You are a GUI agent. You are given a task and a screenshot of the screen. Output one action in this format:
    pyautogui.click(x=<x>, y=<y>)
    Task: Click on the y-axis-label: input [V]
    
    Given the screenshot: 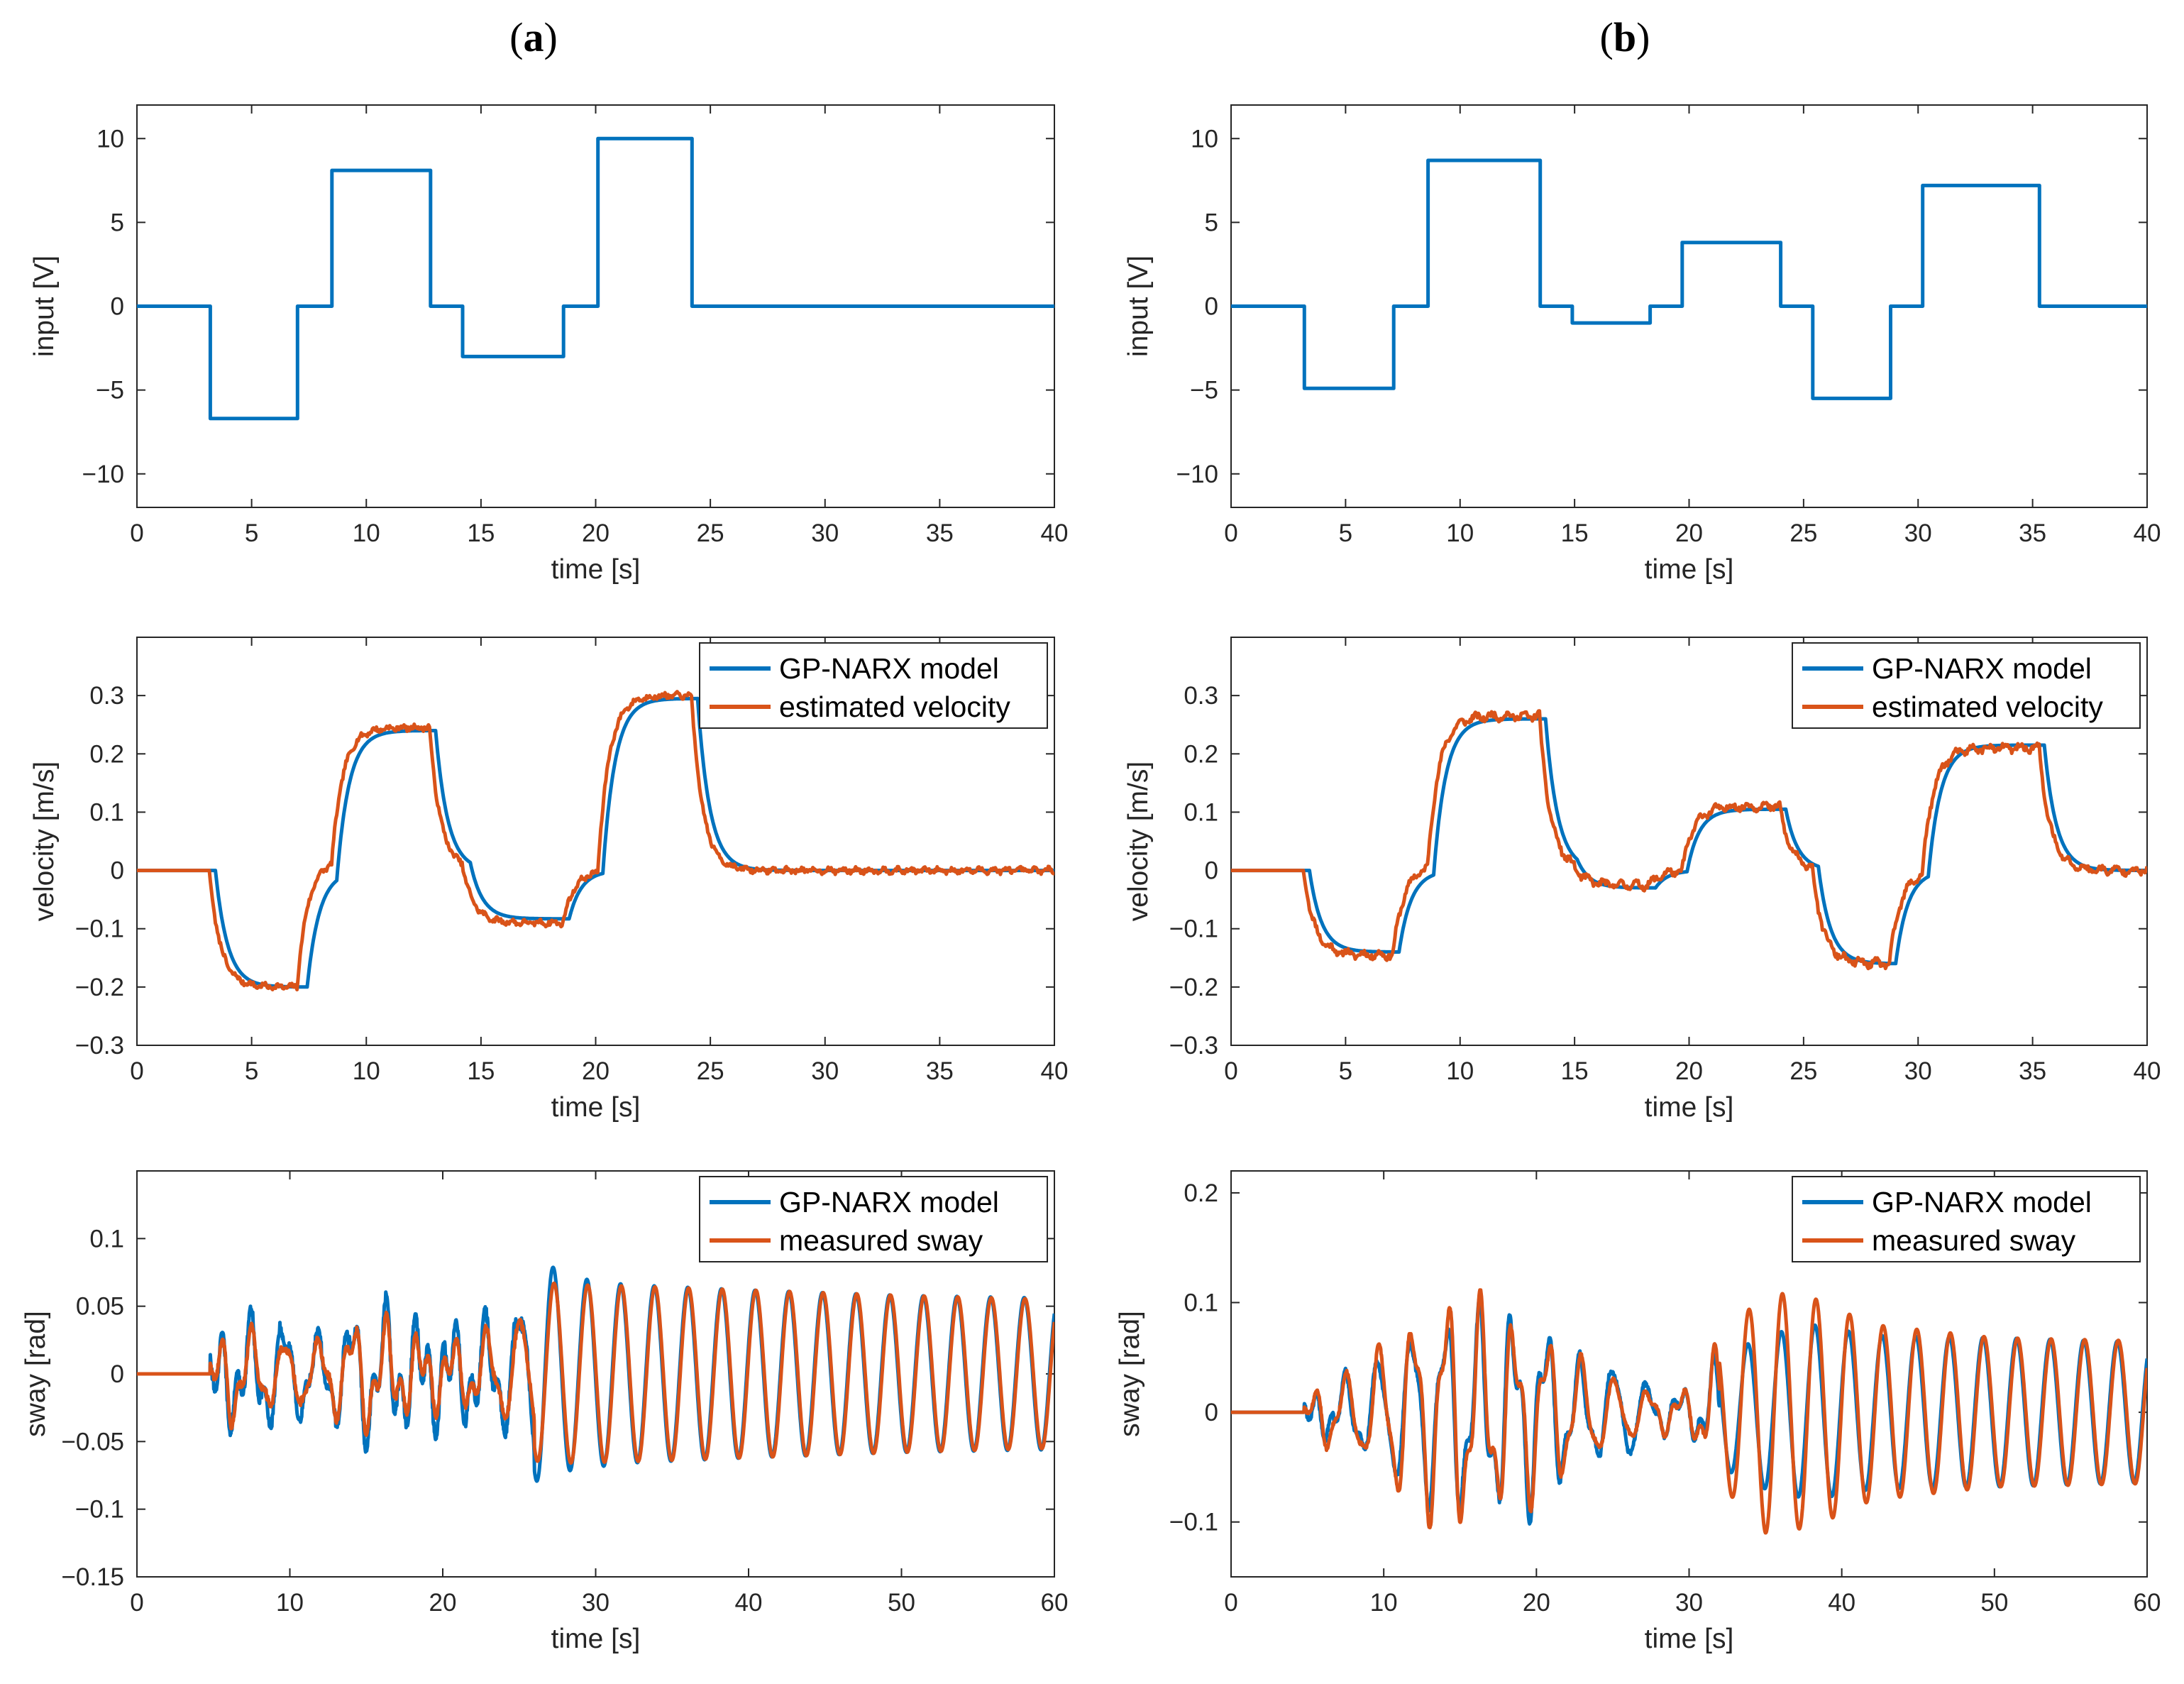 What is the action you would take?
    pyautogui.click(x=44, y=306)
    